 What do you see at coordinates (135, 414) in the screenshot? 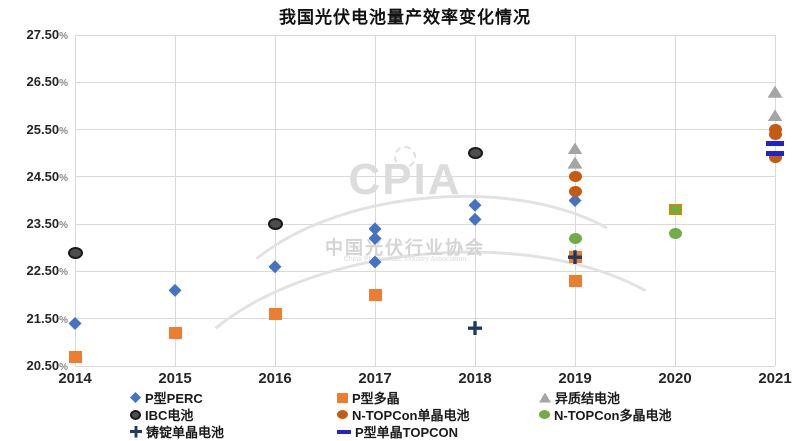
I see `legend-marker-circle-dark-icon` at bounding box center [135, 414].